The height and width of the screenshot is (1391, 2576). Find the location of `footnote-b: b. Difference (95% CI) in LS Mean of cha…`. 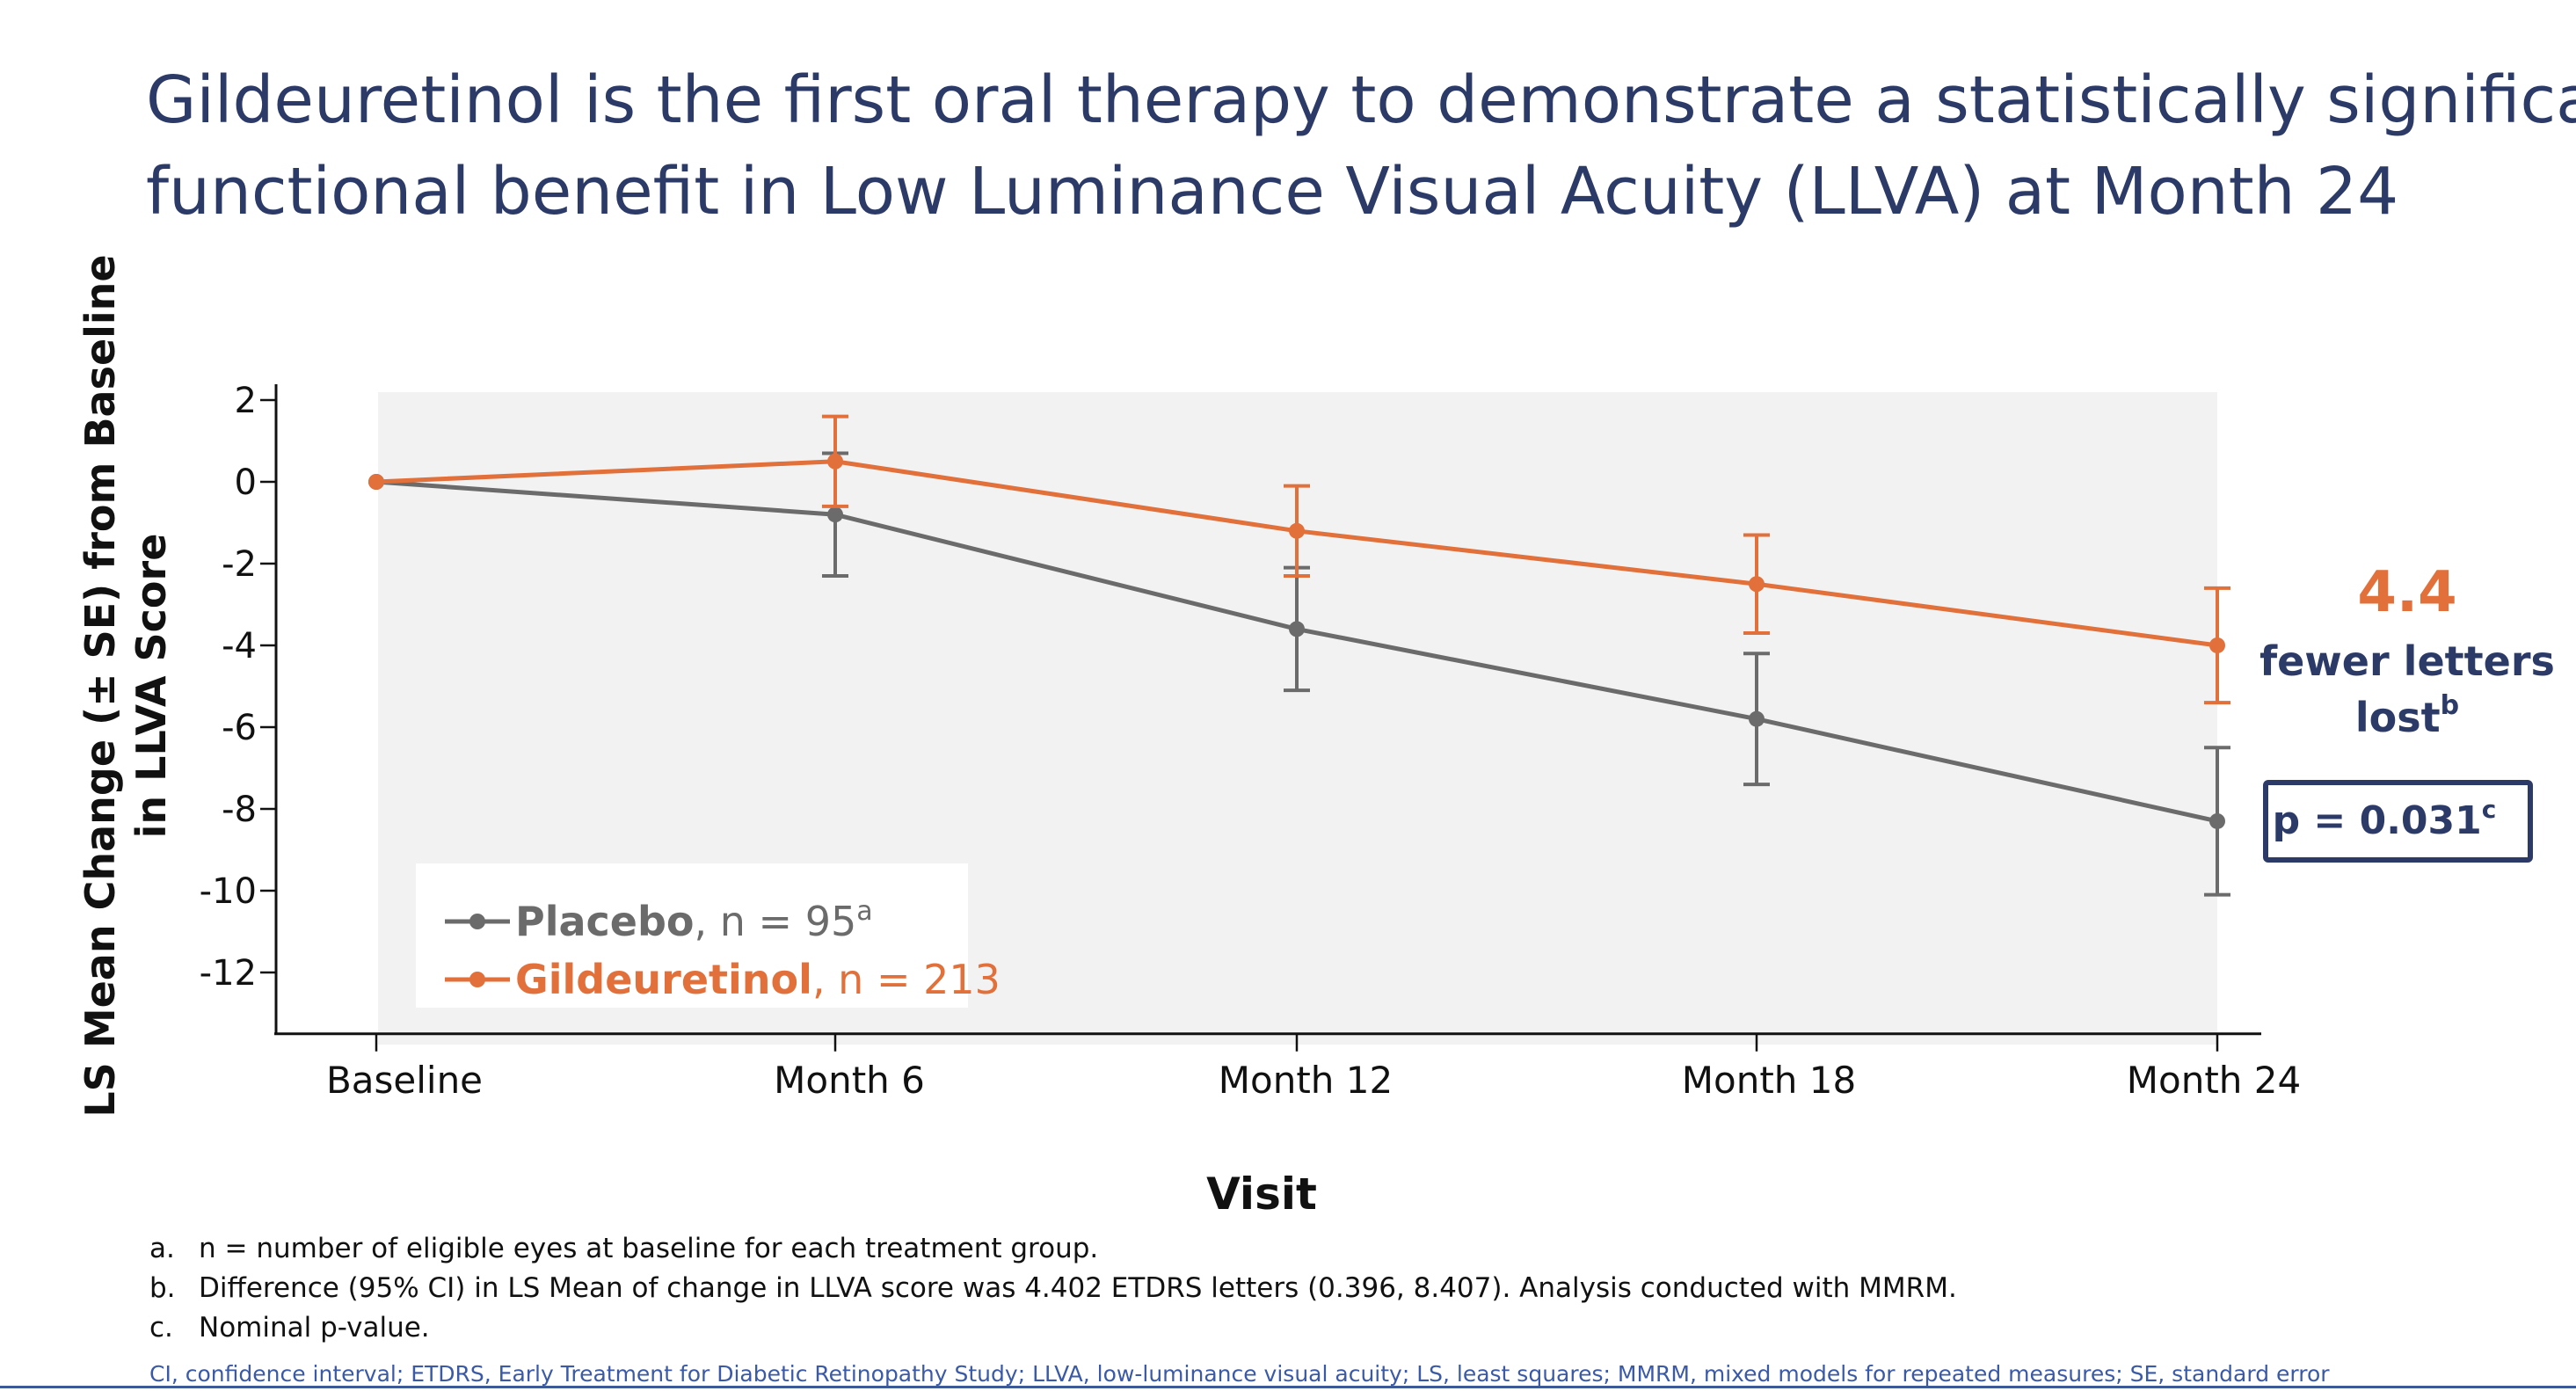

footnote-b: b. Difference (95% CI) in LS Mean of cha… is located at coordinates (1292, 1289).